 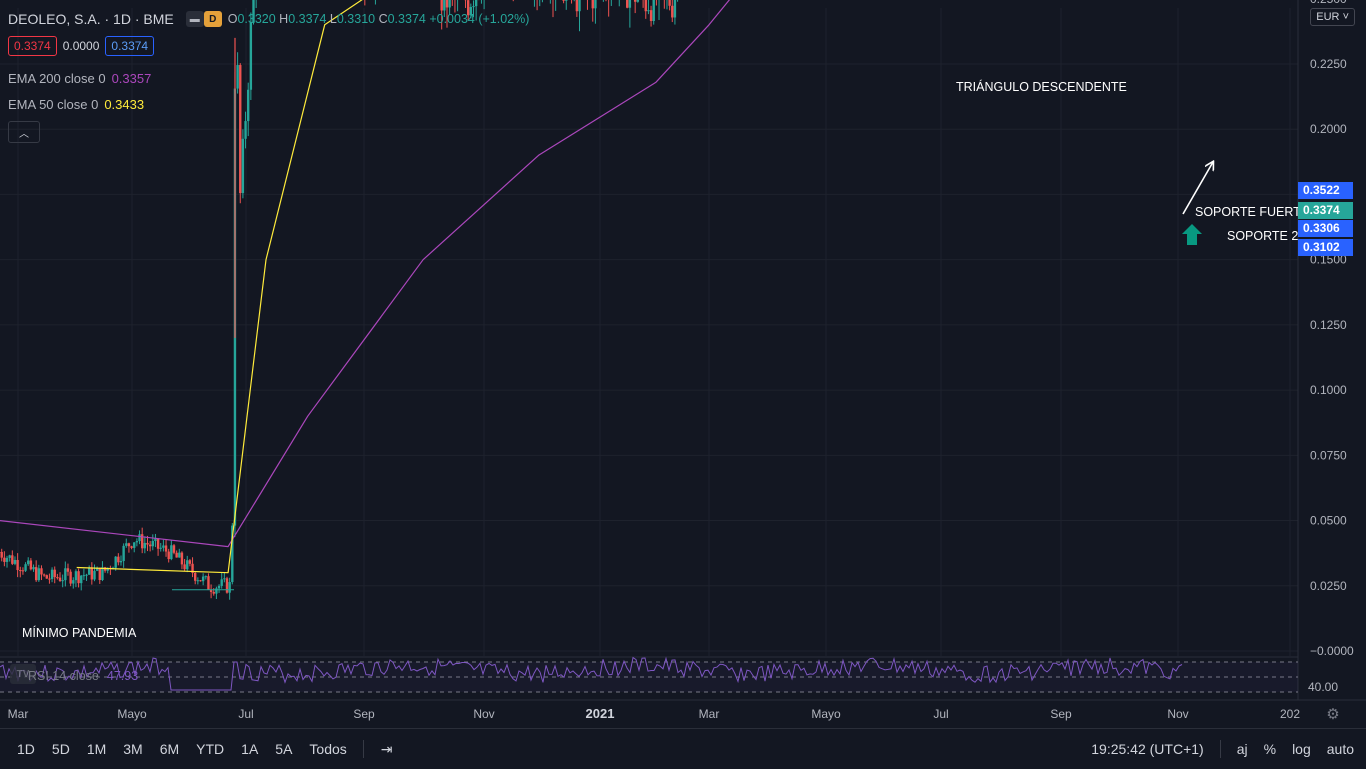 What do you see at coordinates (96, 749) in the screenshot?
I see `range-1m: 1M` at bounding box center [96, 749].